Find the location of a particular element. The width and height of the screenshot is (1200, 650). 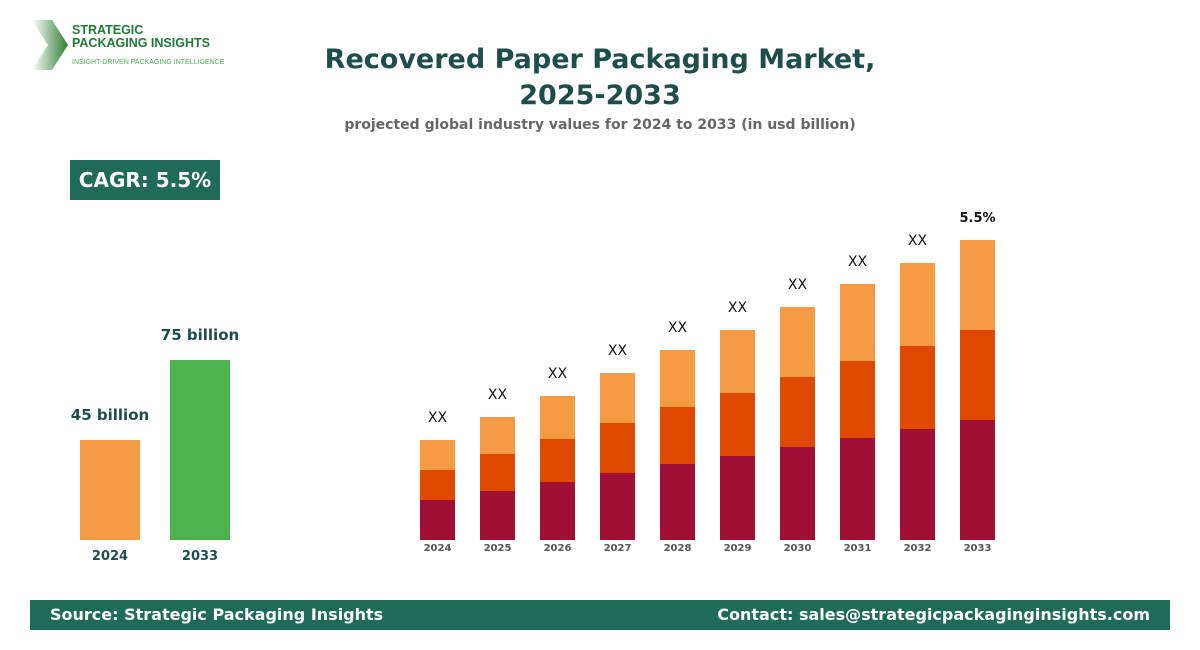

x-tick-label: 2027 is located at coordinates (618, 548).